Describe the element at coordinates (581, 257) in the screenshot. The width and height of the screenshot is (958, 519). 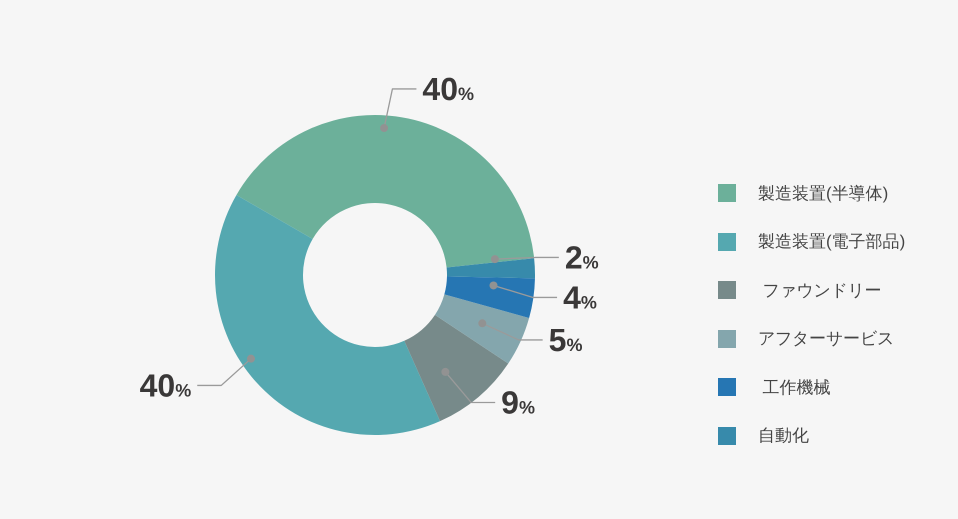
I see `data-label: 2%` at that location.